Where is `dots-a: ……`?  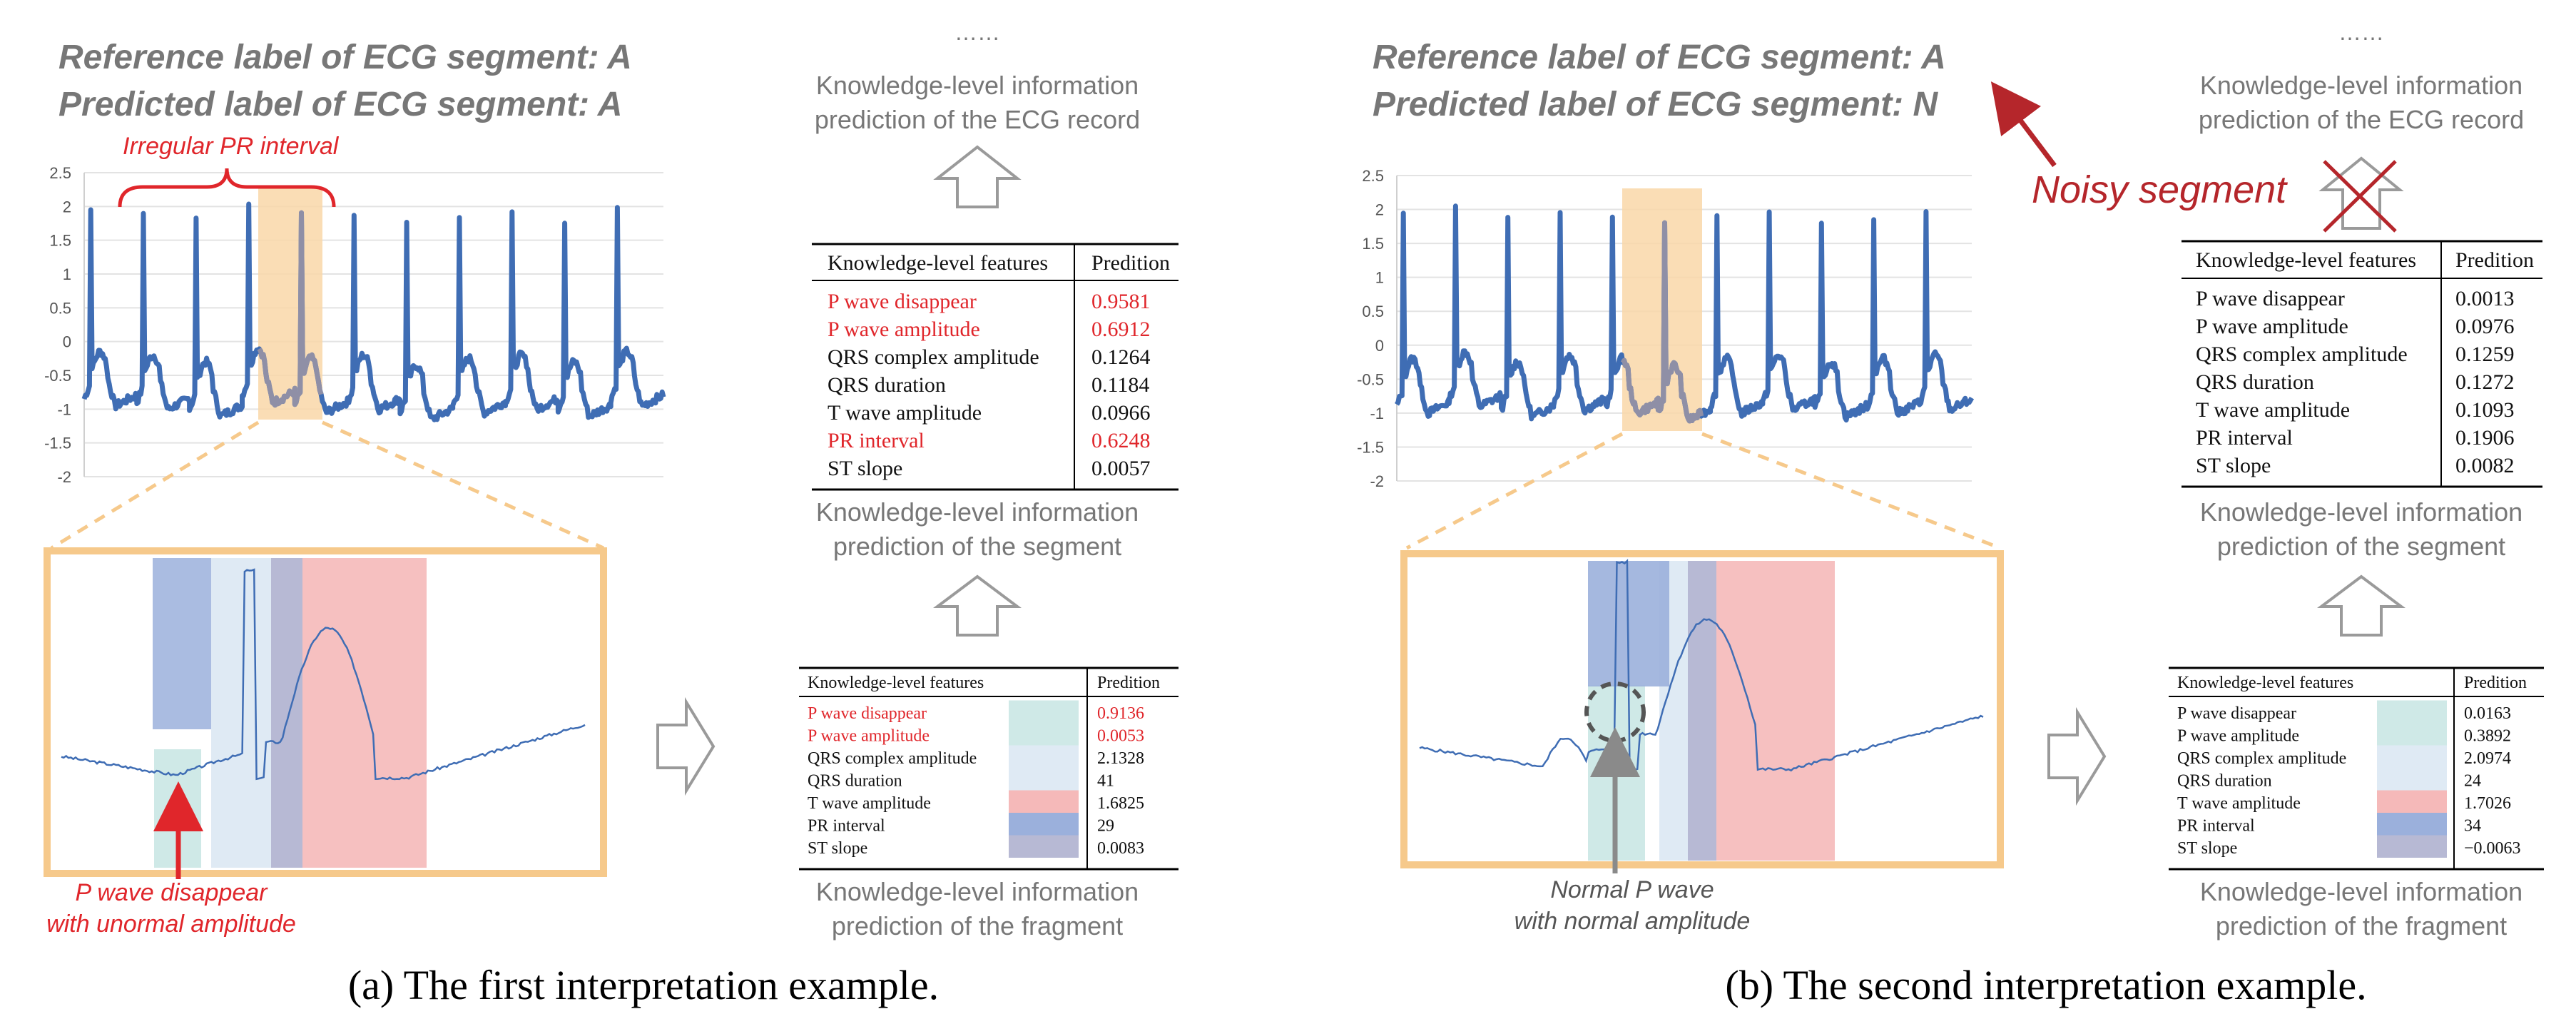 dots-a: …… is located at coordinates (977, 32).